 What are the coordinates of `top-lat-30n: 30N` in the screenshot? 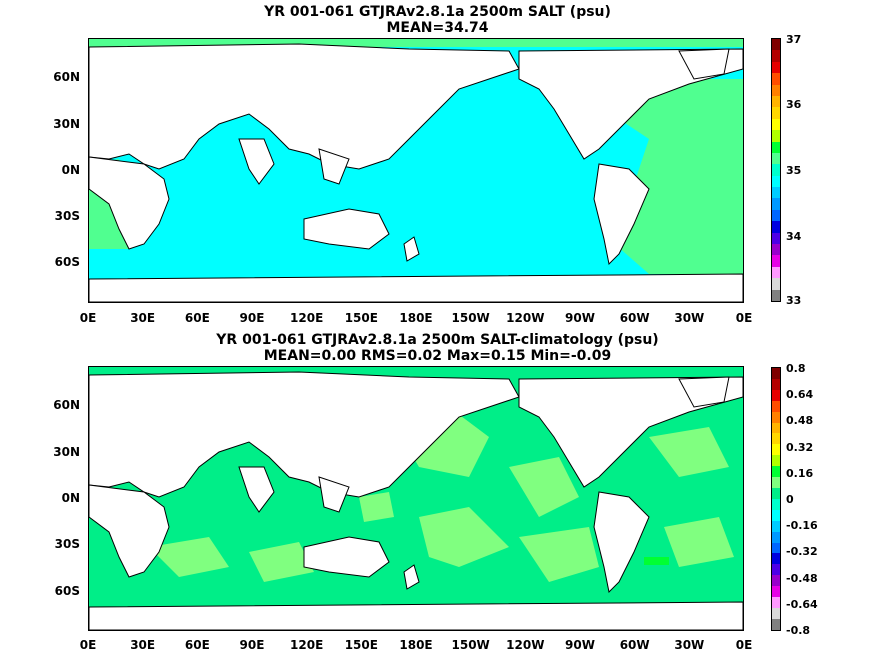 It's located at (66, 124).